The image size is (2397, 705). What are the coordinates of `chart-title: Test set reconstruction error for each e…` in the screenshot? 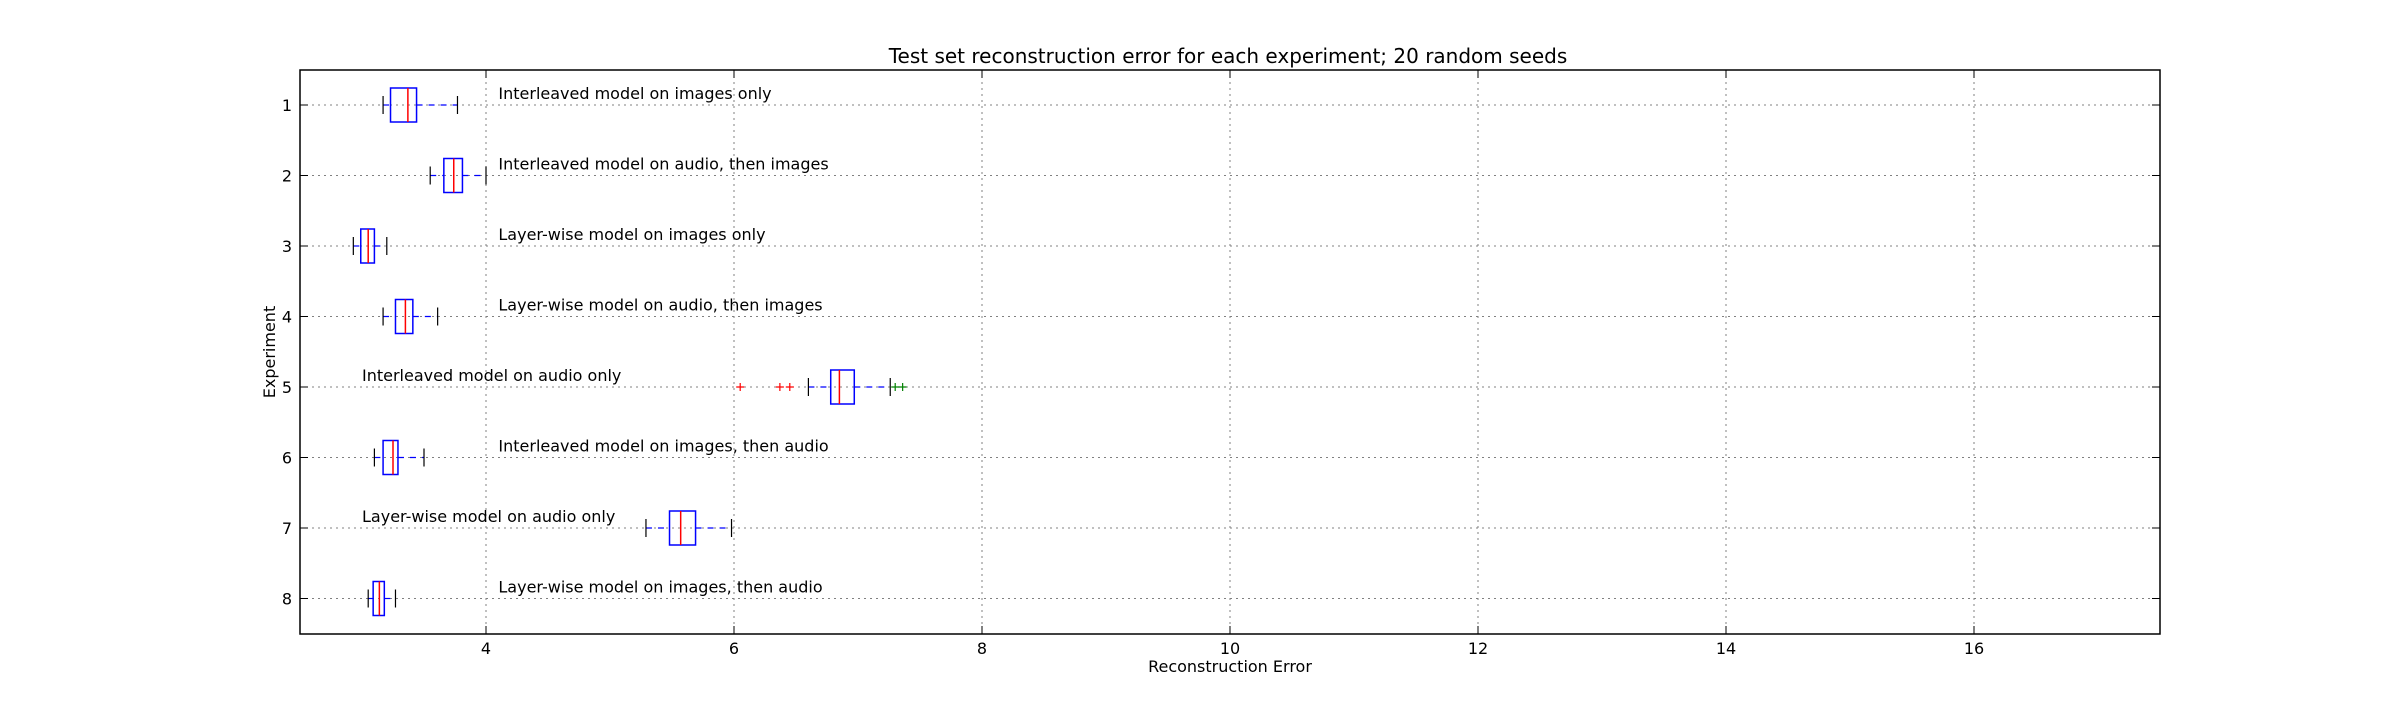 It's located at (1228, 56).